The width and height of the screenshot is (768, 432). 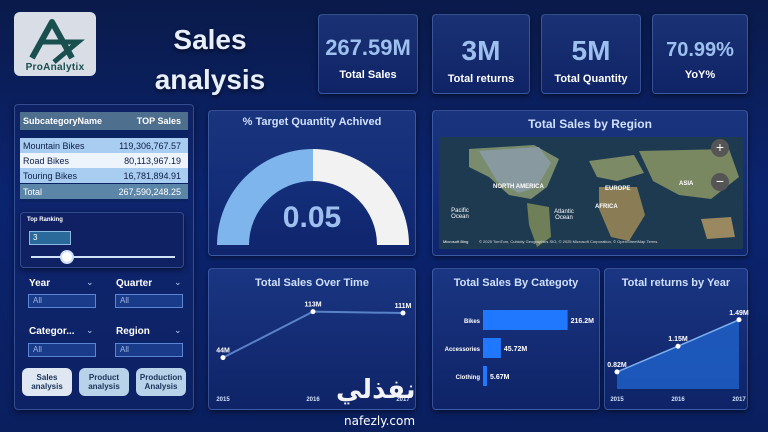 I want to click on table-total-row: Total 267,590,248.25, so click(x=104, y=191).